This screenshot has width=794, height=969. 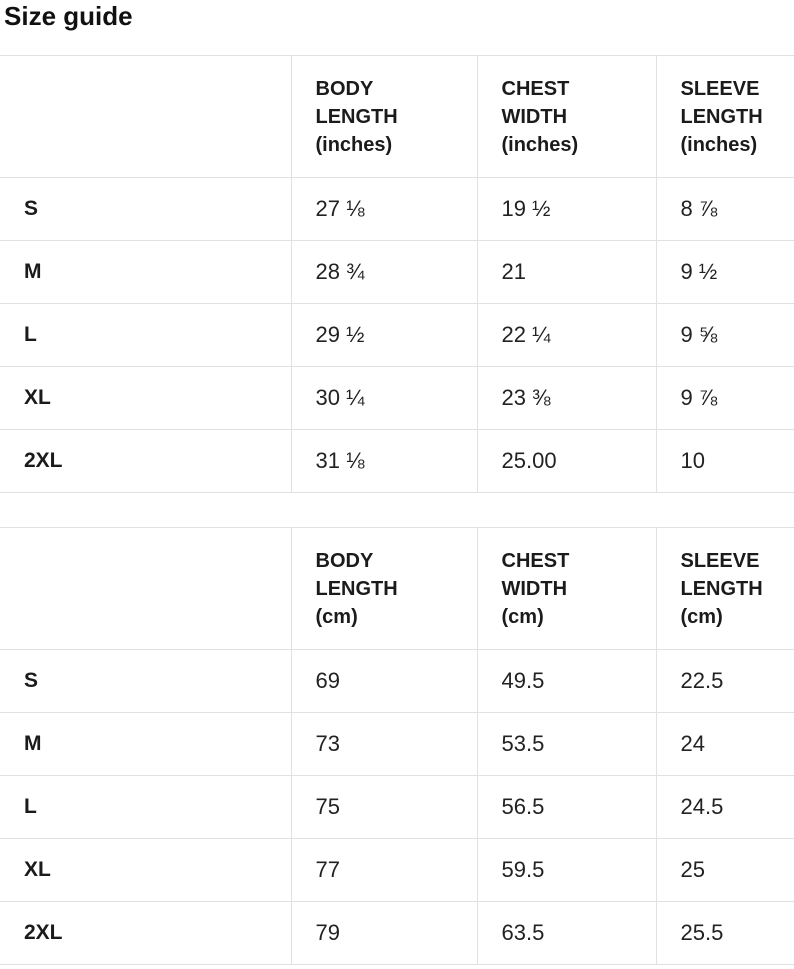 I want to click on header-sleeve-length-cm: SLEEVE LENGTH (cm), so click(x=724, y=588).